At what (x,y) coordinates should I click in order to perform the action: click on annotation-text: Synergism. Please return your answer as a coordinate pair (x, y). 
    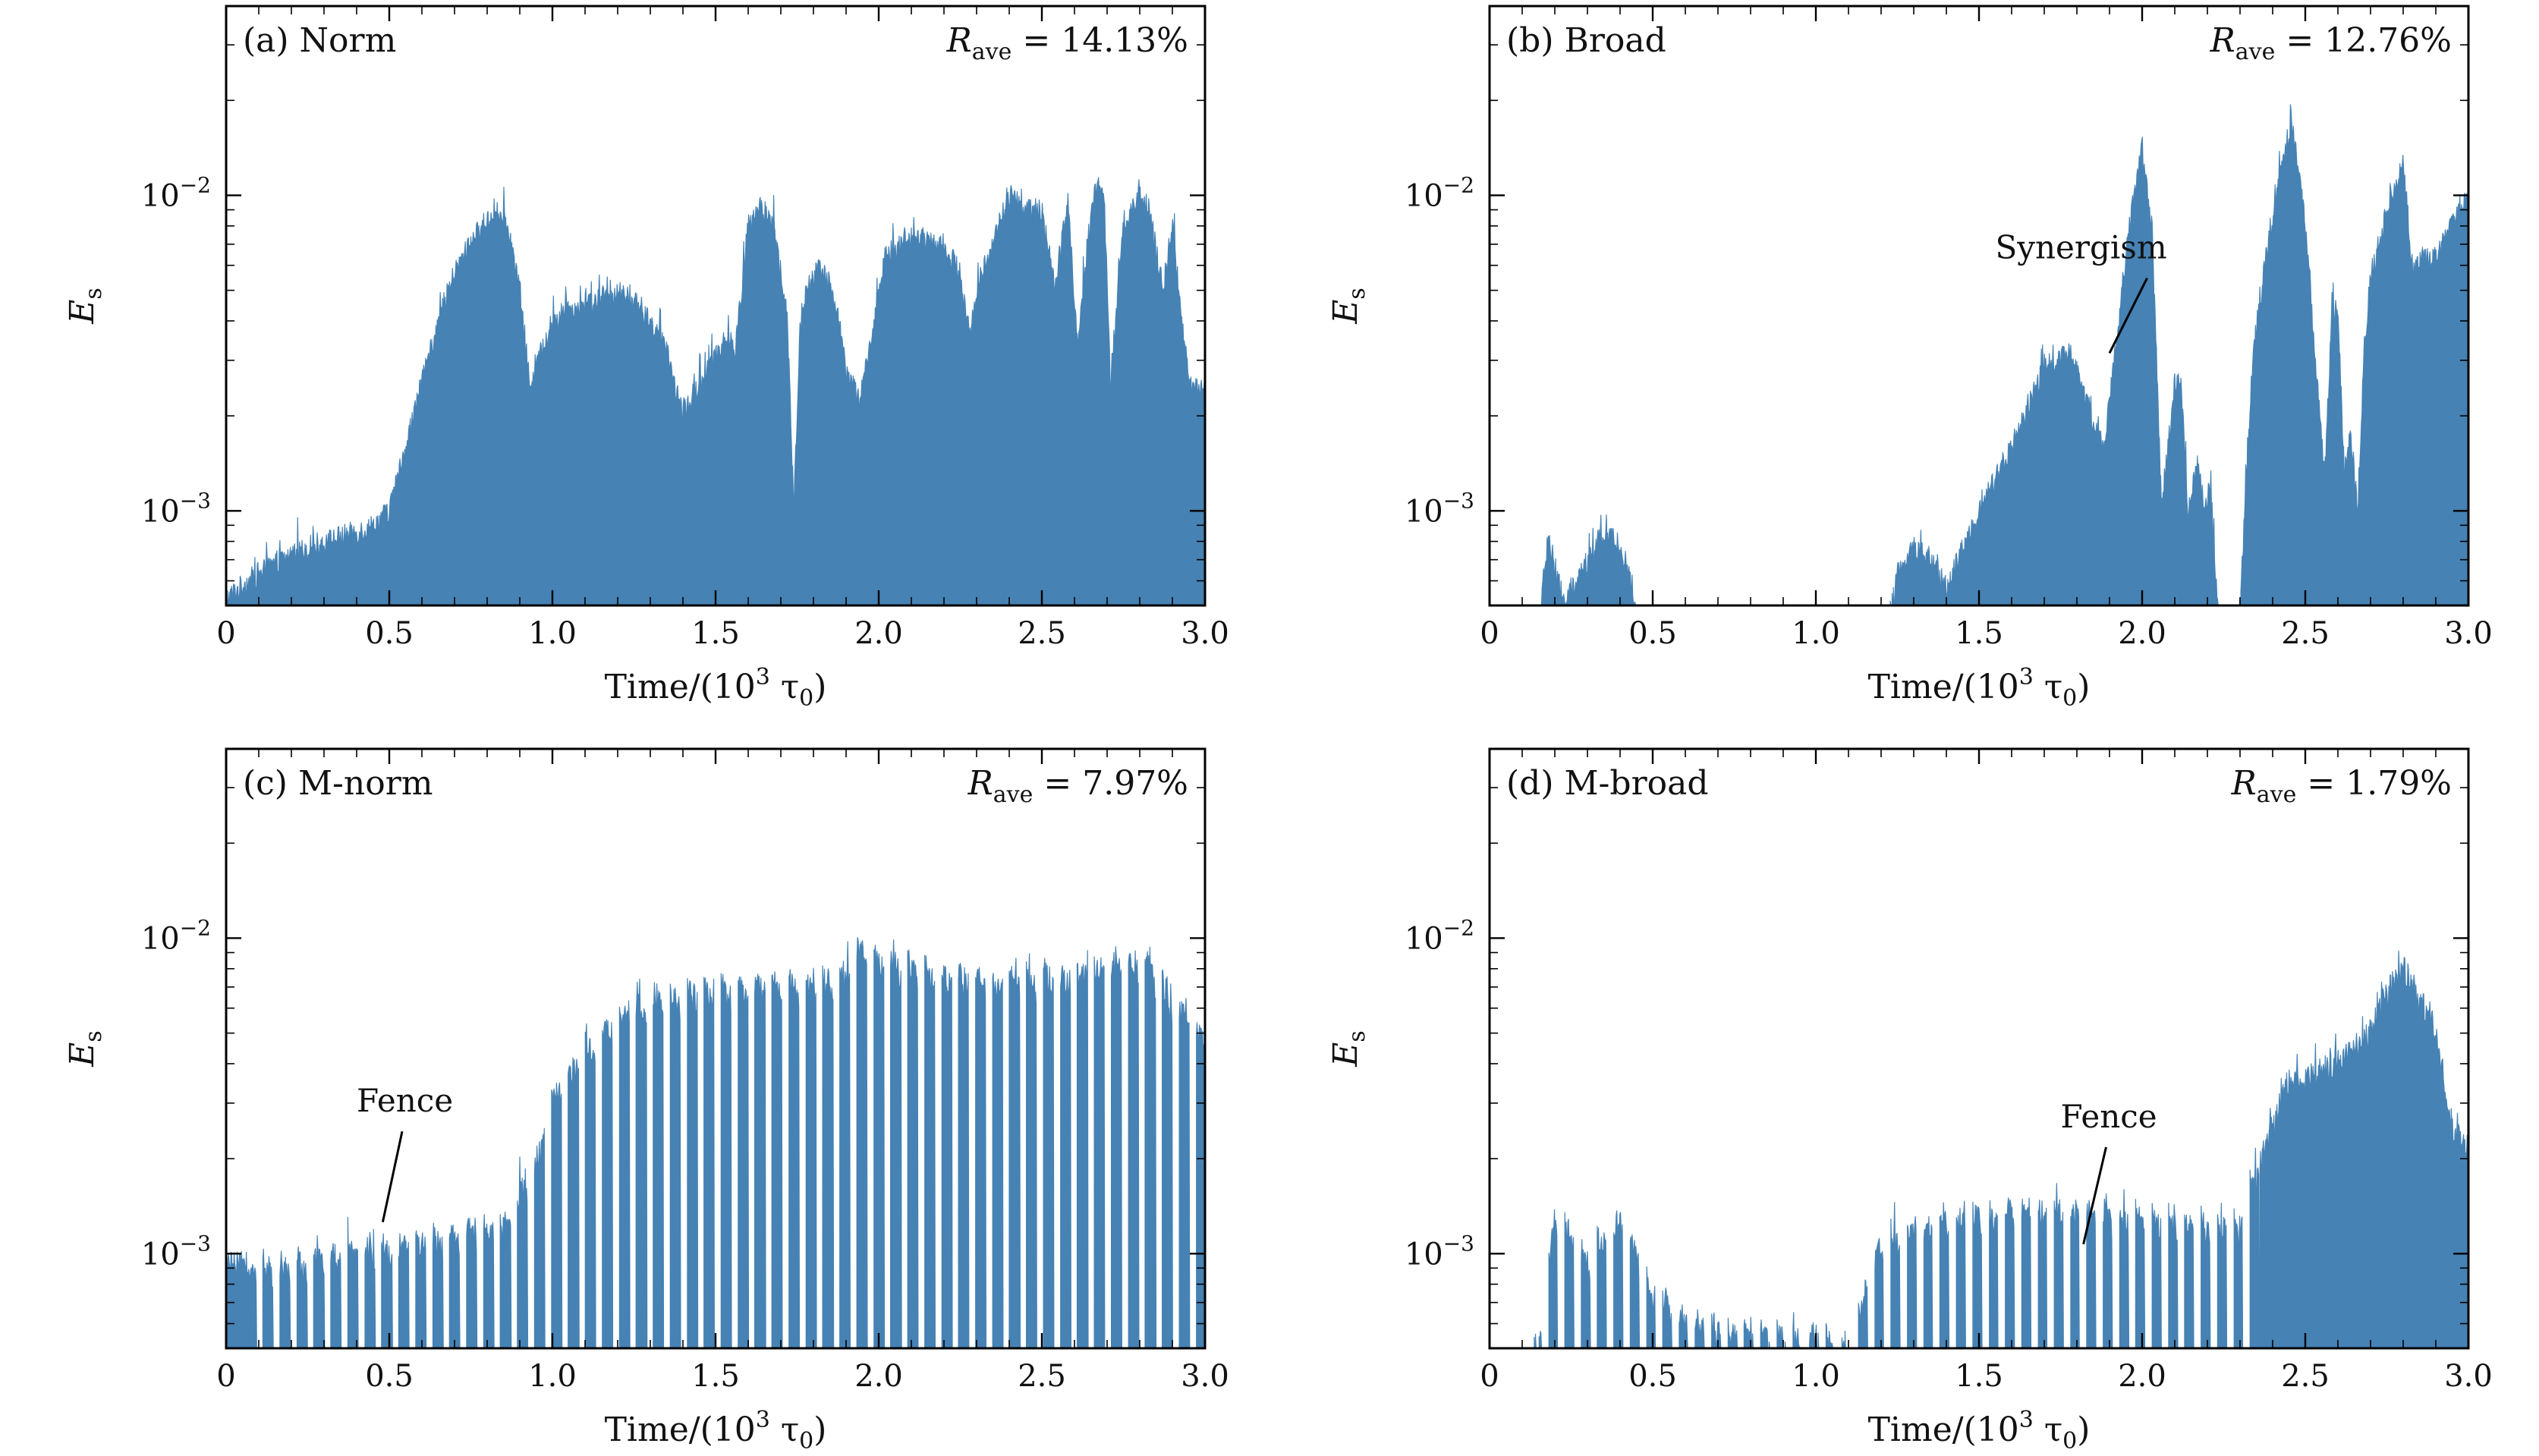
    Looking at the image, I should click on (2081, 247).